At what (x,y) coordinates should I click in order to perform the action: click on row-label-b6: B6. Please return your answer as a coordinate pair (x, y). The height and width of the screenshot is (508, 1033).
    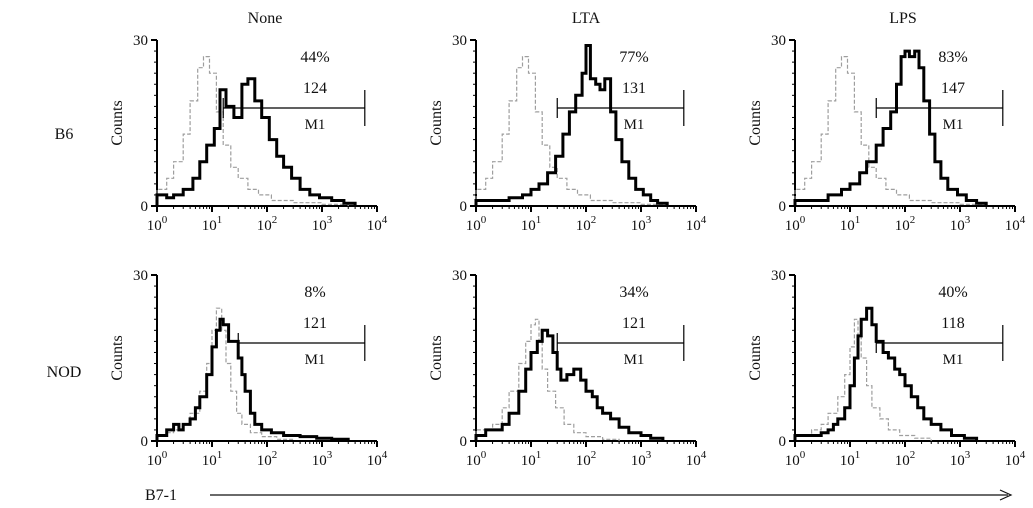
    Looking at the image, I should click on (64, 134).